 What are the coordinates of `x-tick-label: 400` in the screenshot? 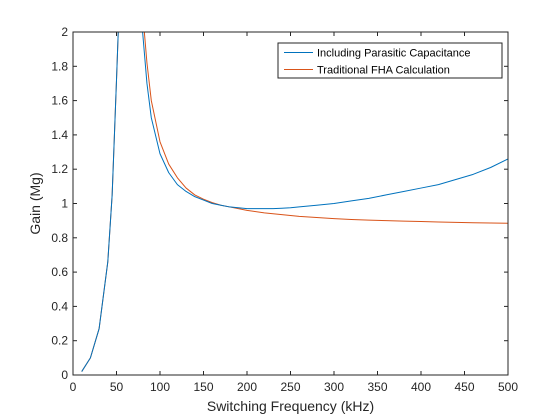 It's located at (421, 387).